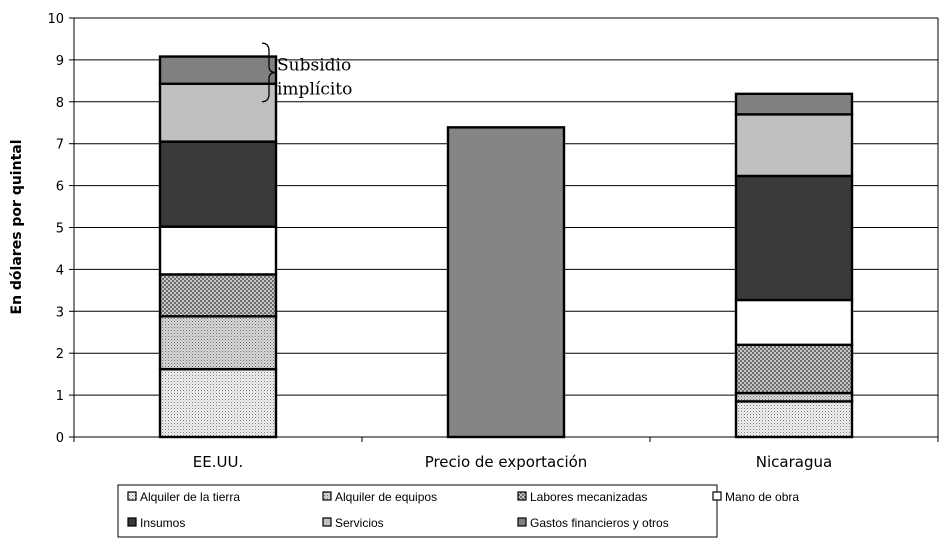  Describe the element at coordinates (60, 187) in the screenshot. I see `y-tick-label: 6` at that location.